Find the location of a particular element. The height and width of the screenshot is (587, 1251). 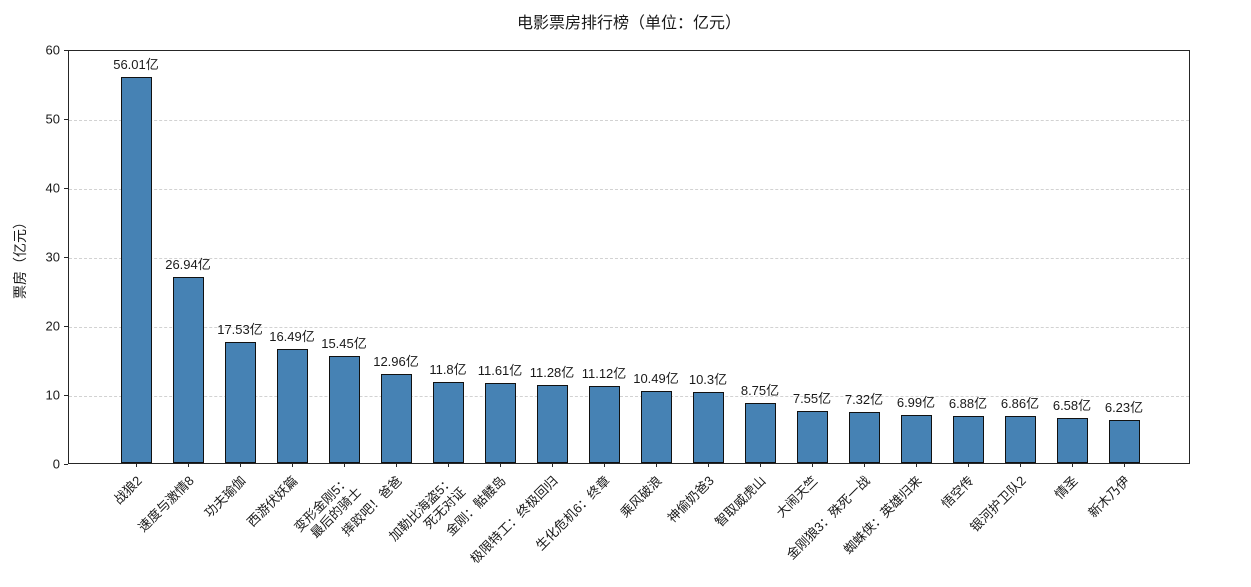

bar-value-label-9: 11.28亿 is located at coordinates (552, 372).